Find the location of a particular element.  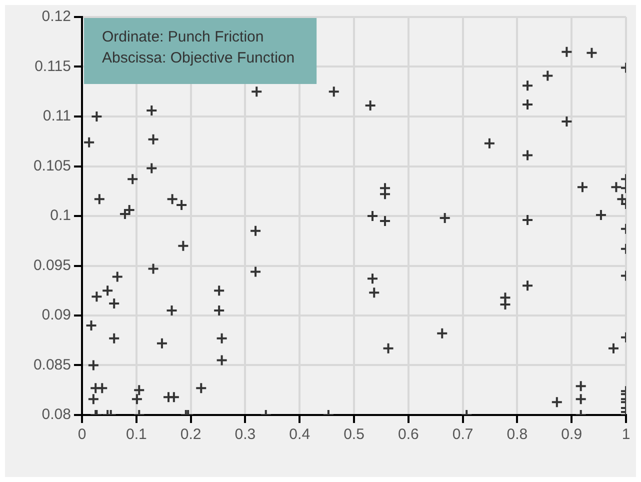

y-tick-label: 0.08 is located at coordinates (56, 415).